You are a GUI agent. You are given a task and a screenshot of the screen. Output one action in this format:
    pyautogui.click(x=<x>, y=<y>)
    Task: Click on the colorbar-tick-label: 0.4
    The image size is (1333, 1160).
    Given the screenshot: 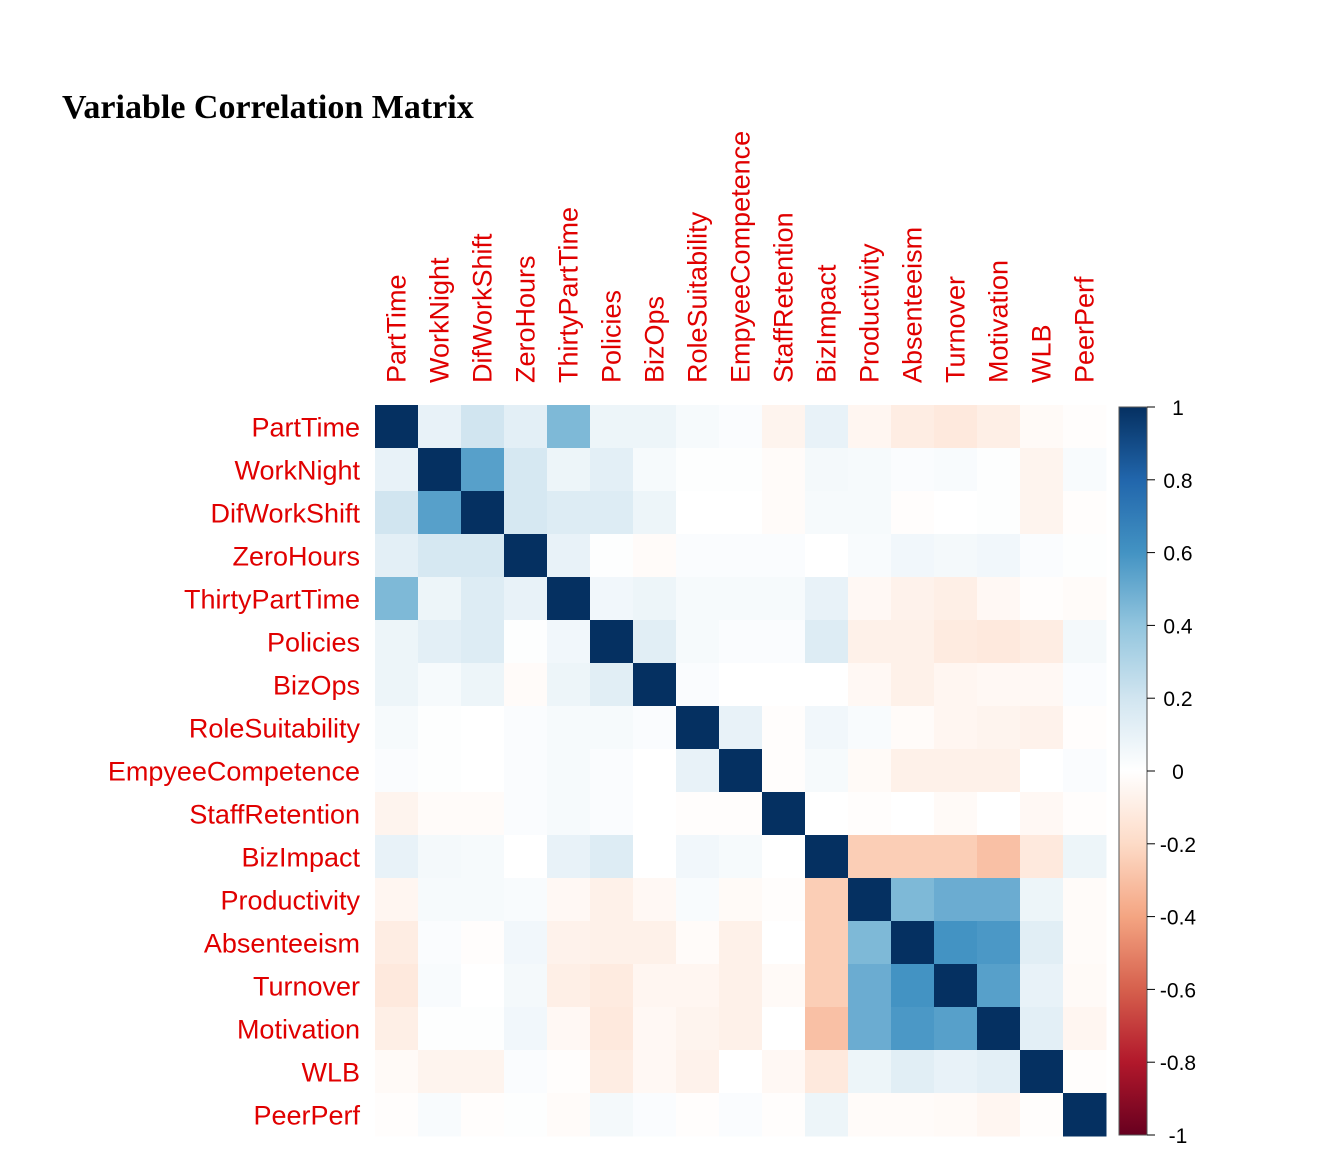 What is the action you would take?
    pyautogui.click(x=1178, y=626)
    